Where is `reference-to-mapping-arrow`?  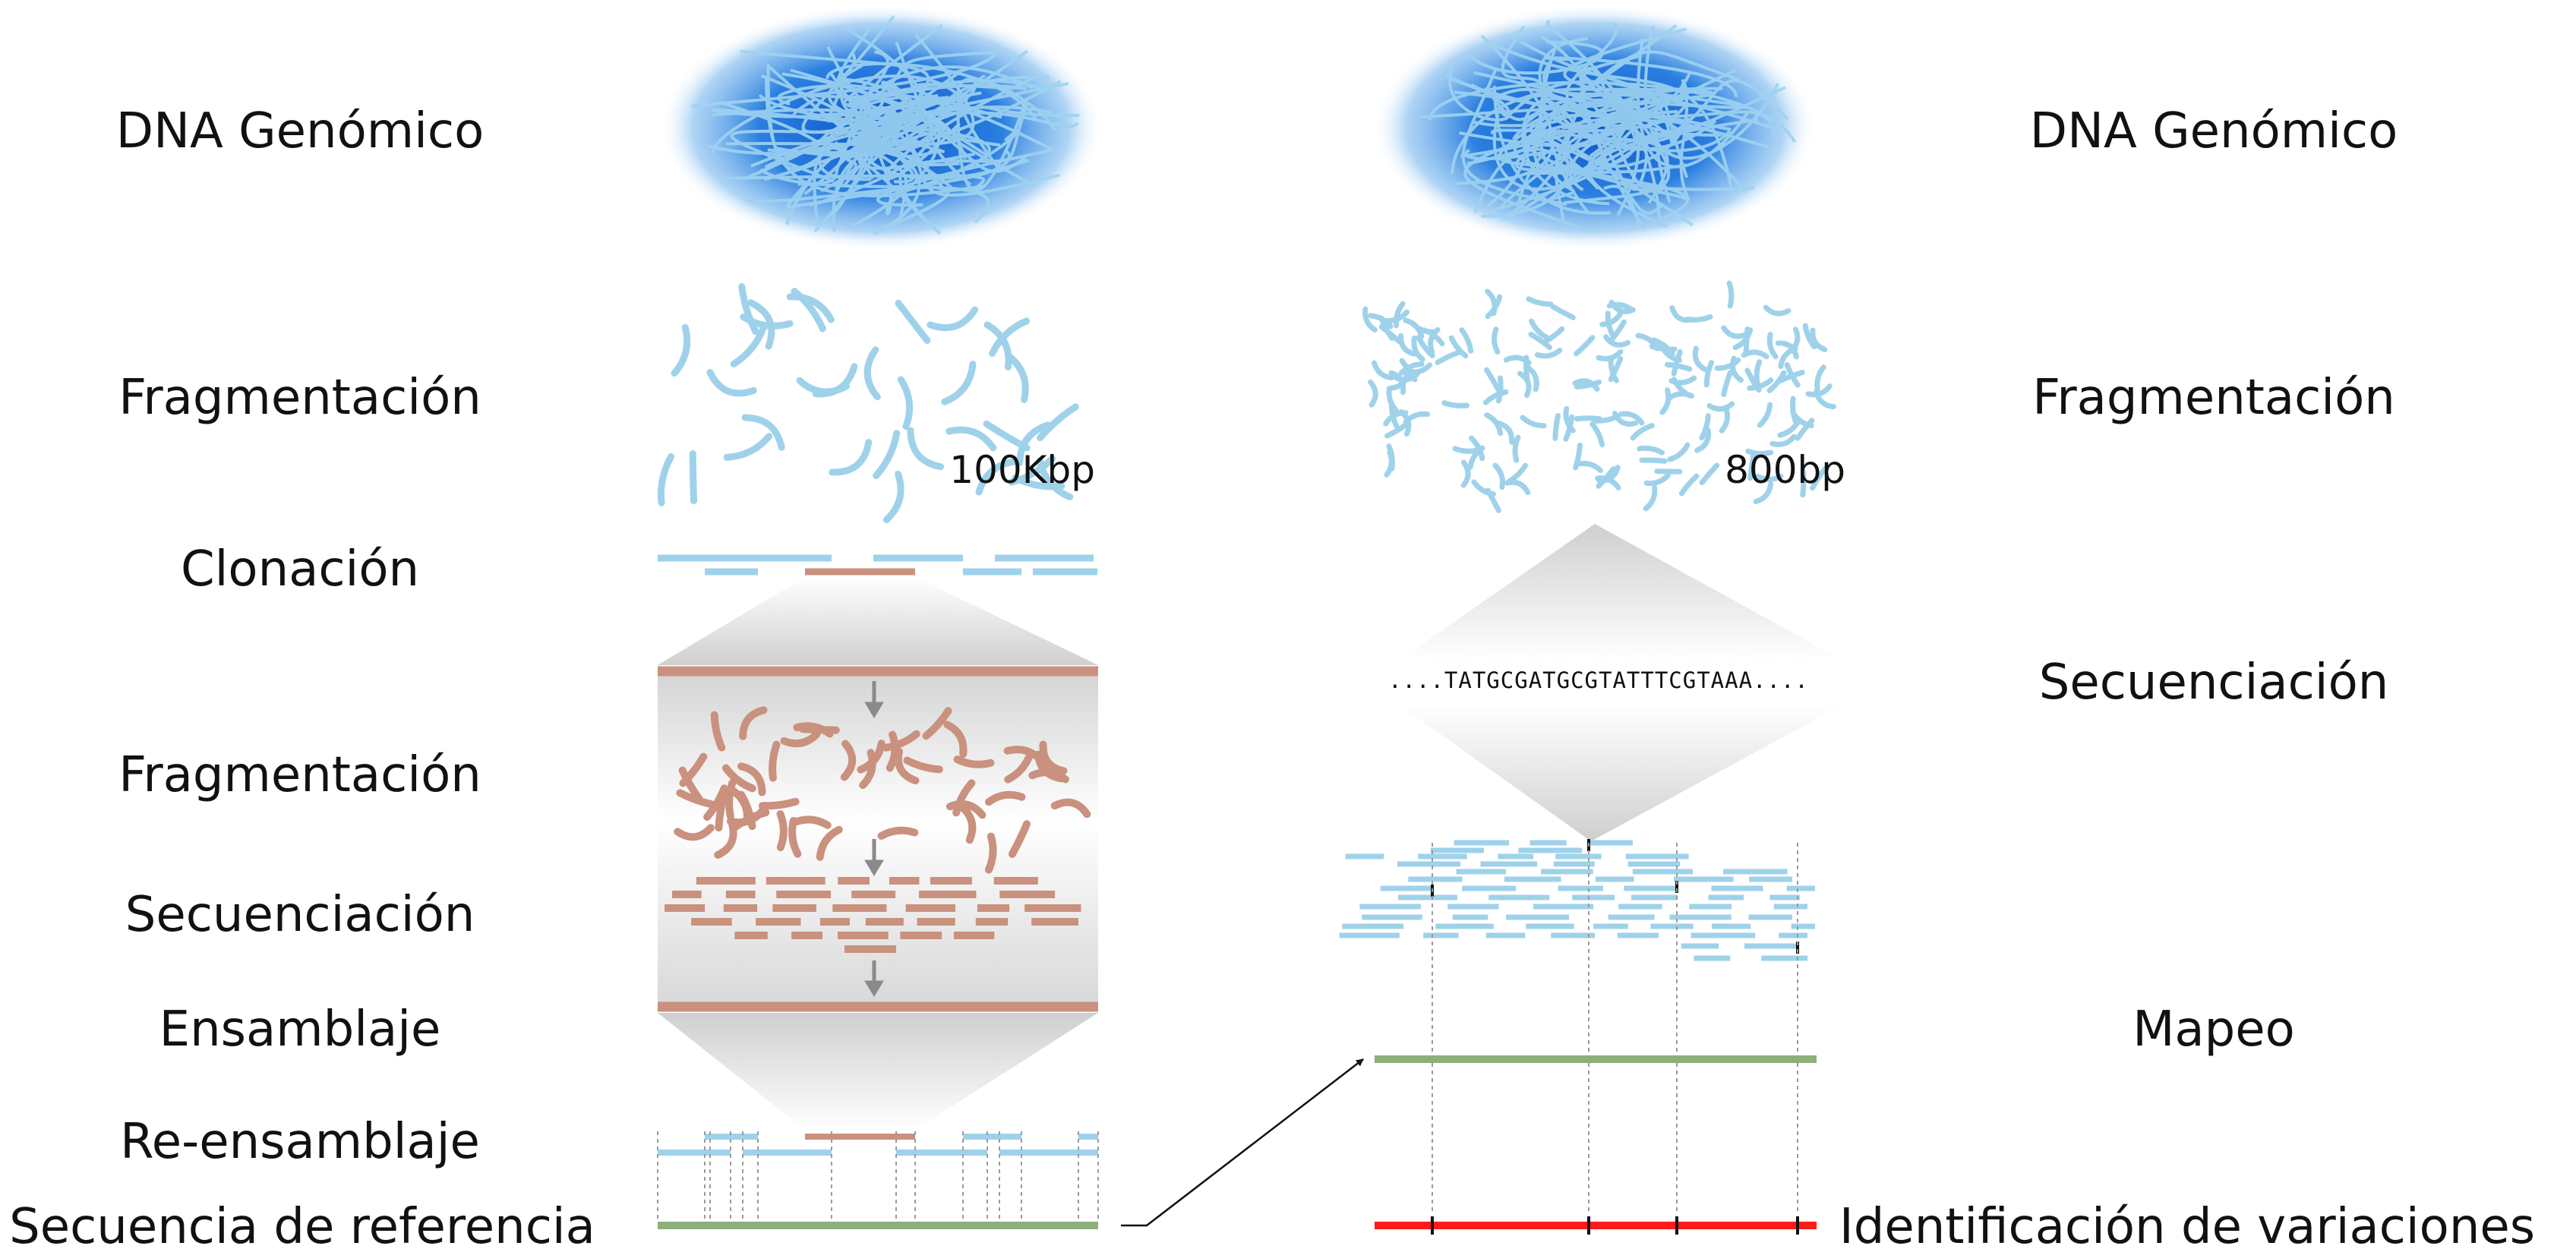 reference-to-mapping-arrow is located at coordinates (1242, 1142).